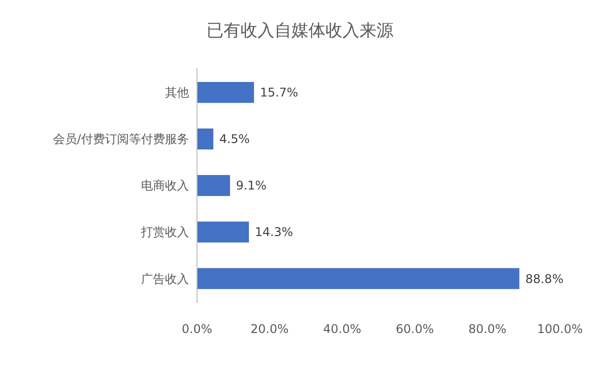  What do you see at coordinates (120, 139) in the screenshot?
I see `y-tick-label: 会员/付费订阅等付费服务` at bounding box center [120, 139].